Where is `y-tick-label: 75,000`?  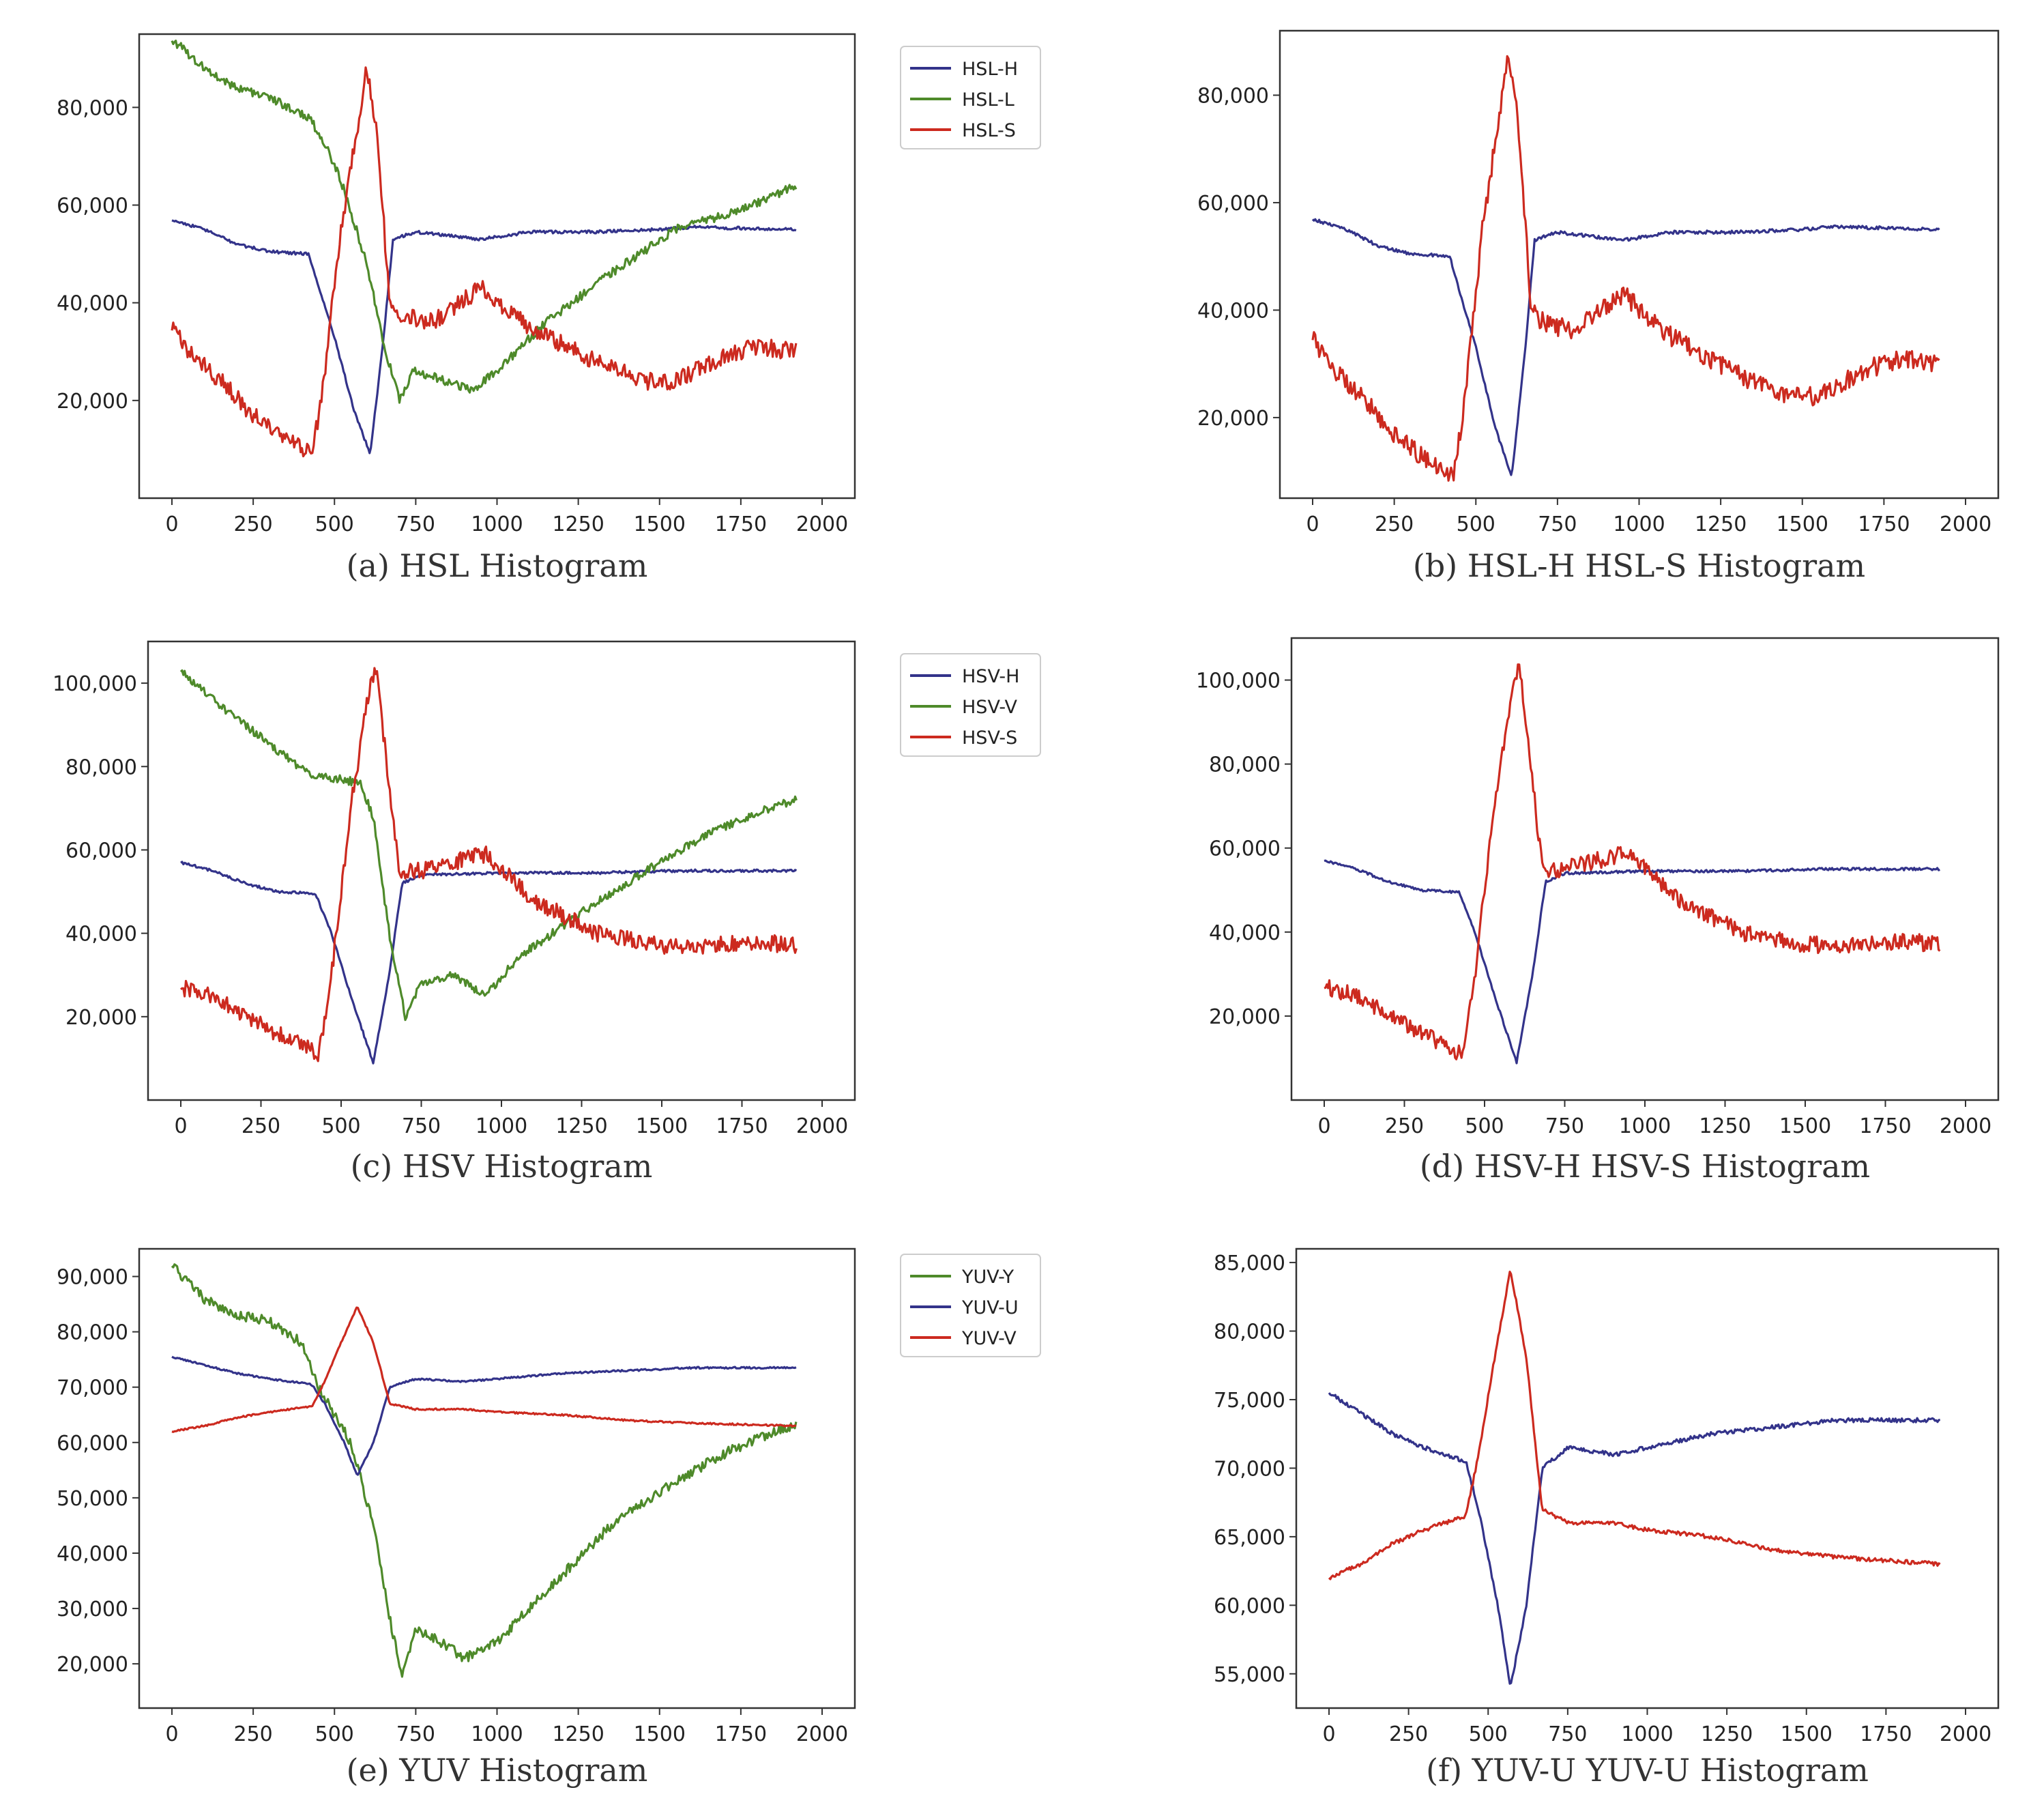
y-tick-label: 75,000 is located at coordinates (1249, 1401).